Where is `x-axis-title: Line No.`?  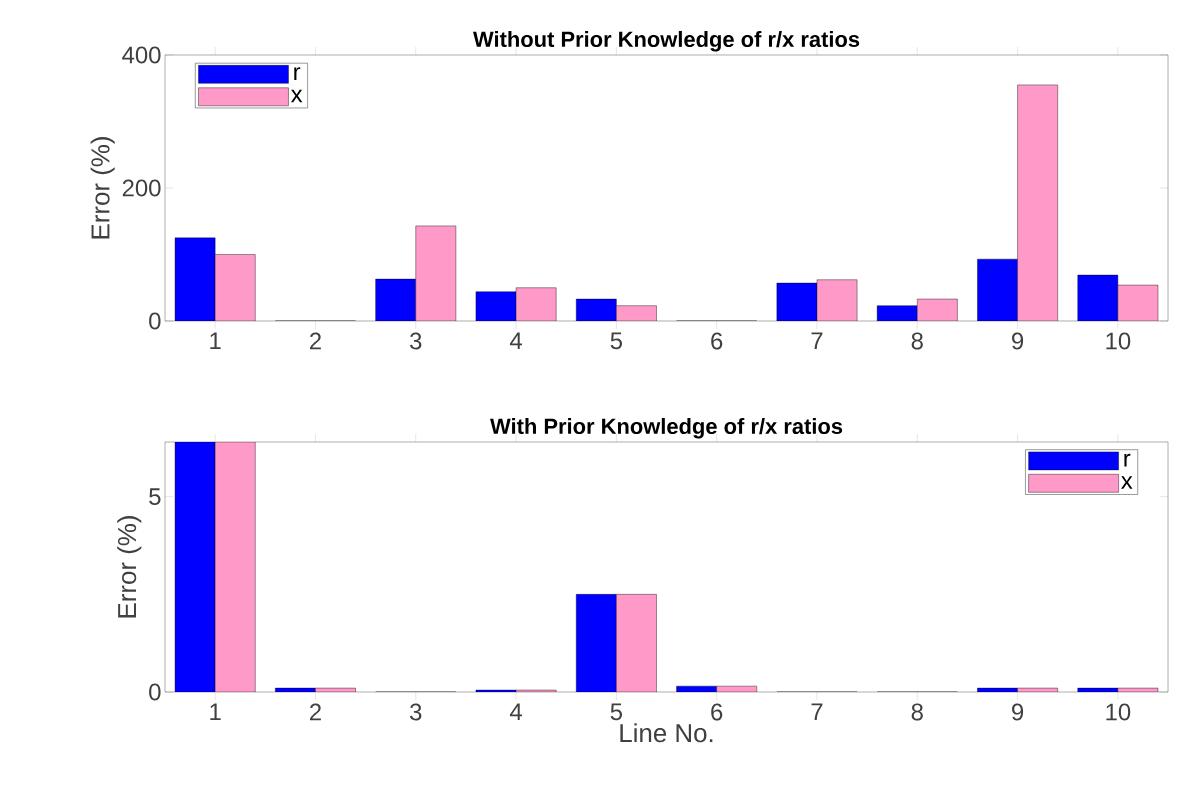
x-axis-title: Line No. is located at coordinates (666, 733).